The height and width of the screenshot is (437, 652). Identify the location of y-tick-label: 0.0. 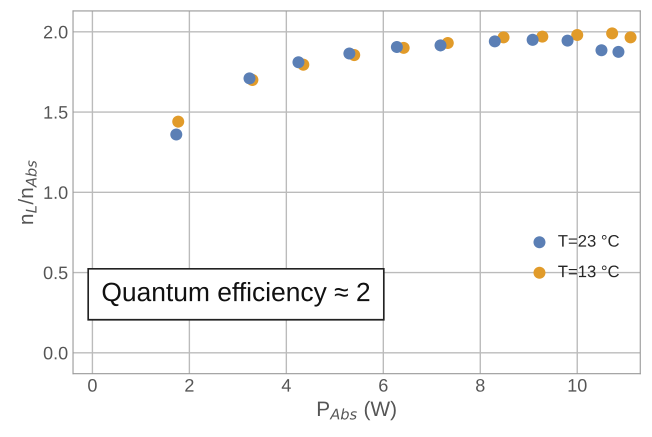
(56, 353).